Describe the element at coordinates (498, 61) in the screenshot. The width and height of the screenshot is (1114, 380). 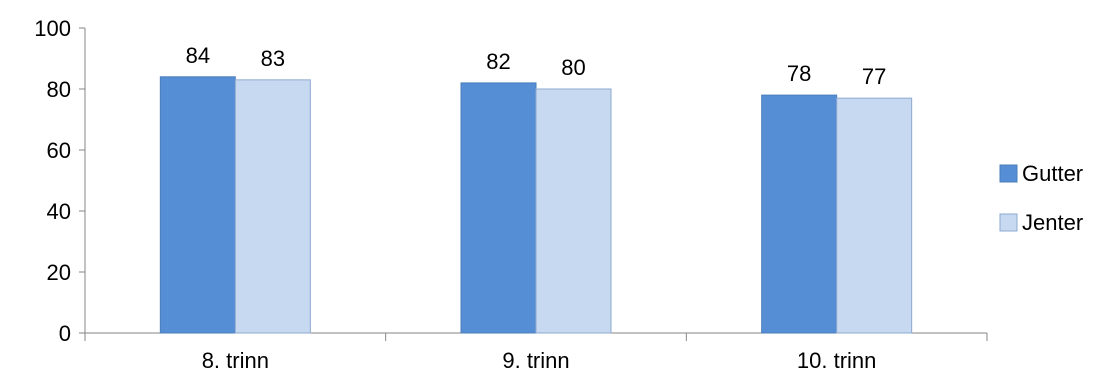
I see `data-label: 82` at that location.